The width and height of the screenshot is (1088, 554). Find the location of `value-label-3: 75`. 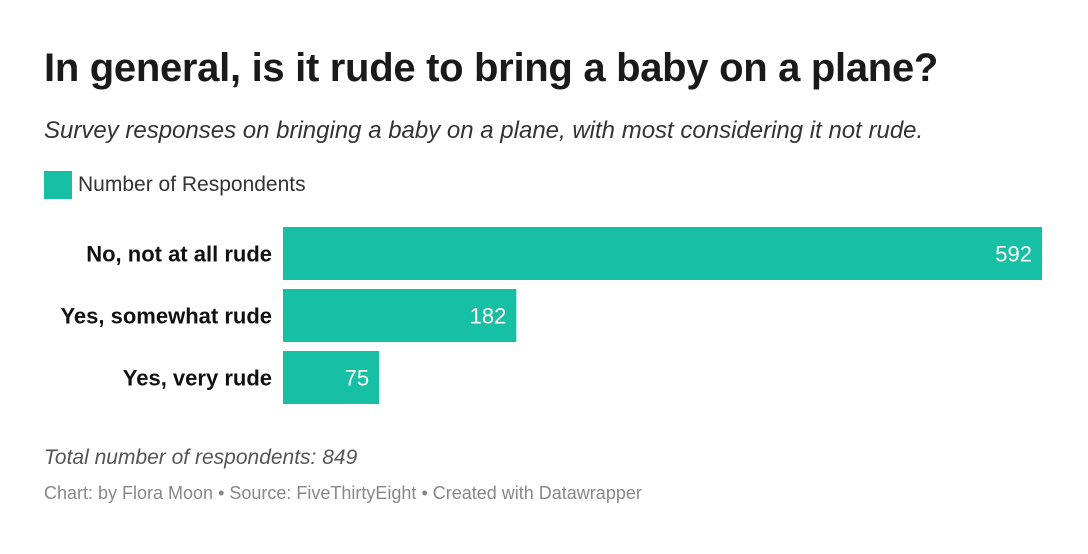

value-label-3: 75 is located at coordinates (357, 378).